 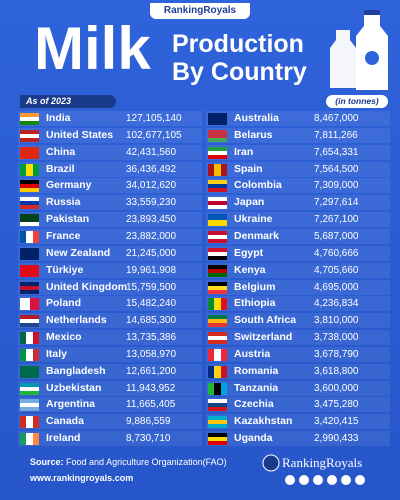 I want to click on country-name: Pakistan, so click(x=68, y=219).